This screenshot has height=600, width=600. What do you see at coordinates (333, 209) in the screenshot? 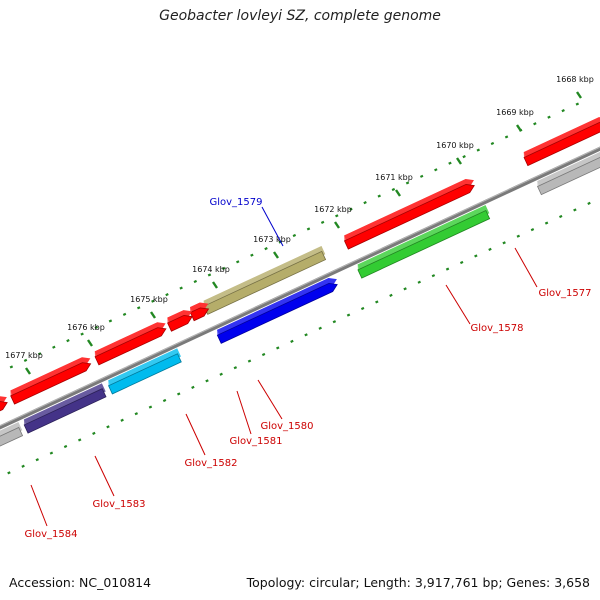
I see `tick-label: 1672 kbp` at bounding box center [333, 209].